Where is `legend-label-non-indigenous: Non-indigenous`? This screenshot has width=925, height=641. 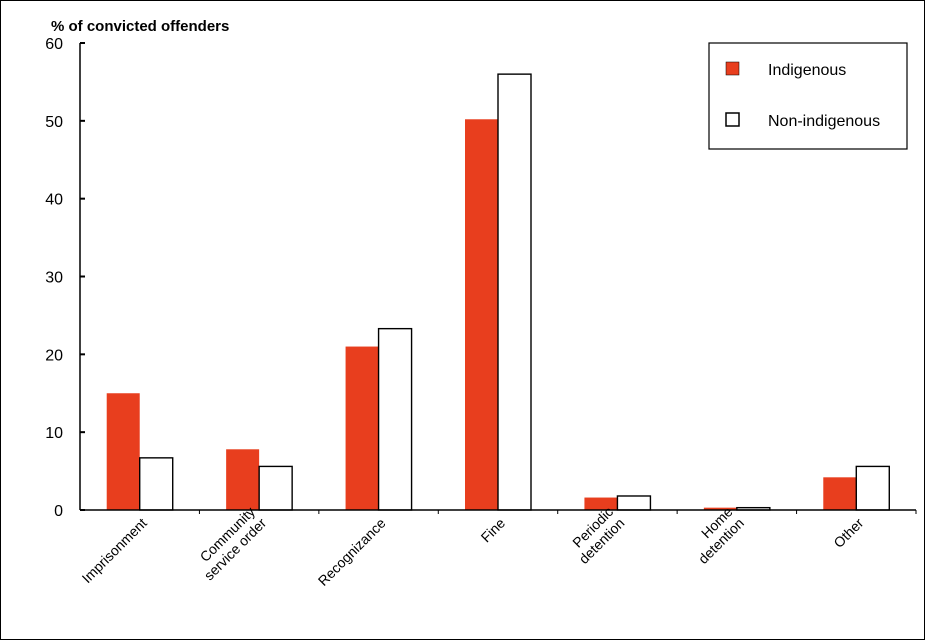 legend-label-non-indigenous: Non-indigenous is located at coordinates (824, 121).